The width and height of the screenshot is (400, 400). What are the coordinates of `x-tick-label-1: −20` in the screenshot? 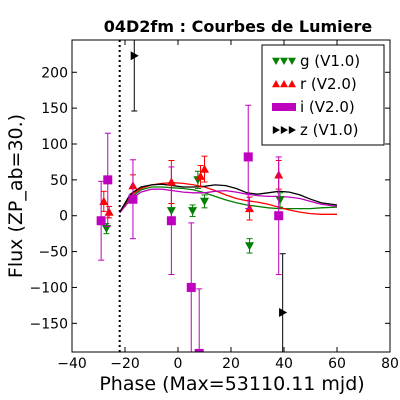 It's located at (125, 364).